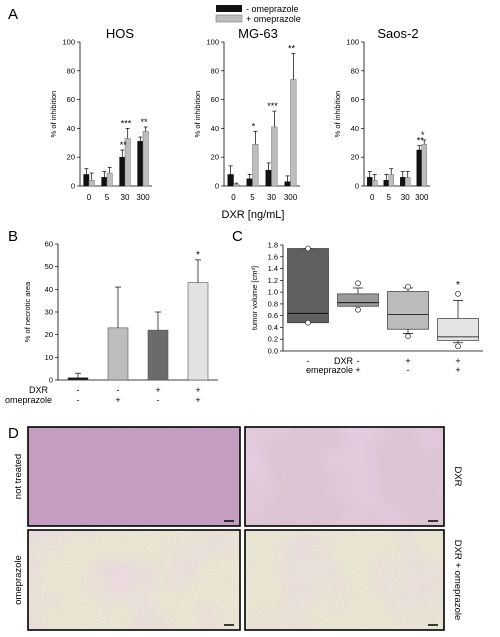  Describe the element at coordinates (457, 476) in the screenshot. I see `image-label: DXR` at that location.